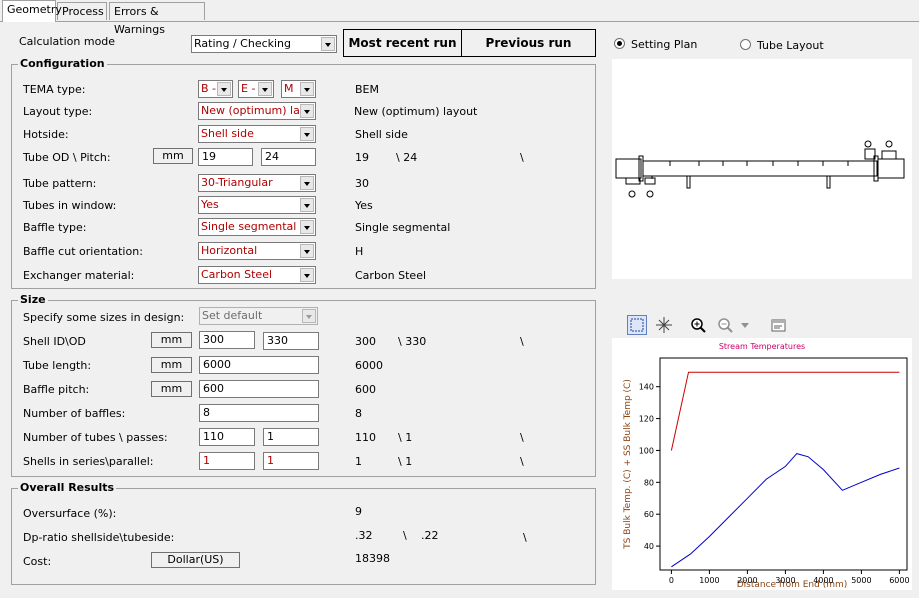 The image size is (919, 598). Describe the element at coordinates (762, 325) in the screenshot. I see `chart-toolbar` at that location.